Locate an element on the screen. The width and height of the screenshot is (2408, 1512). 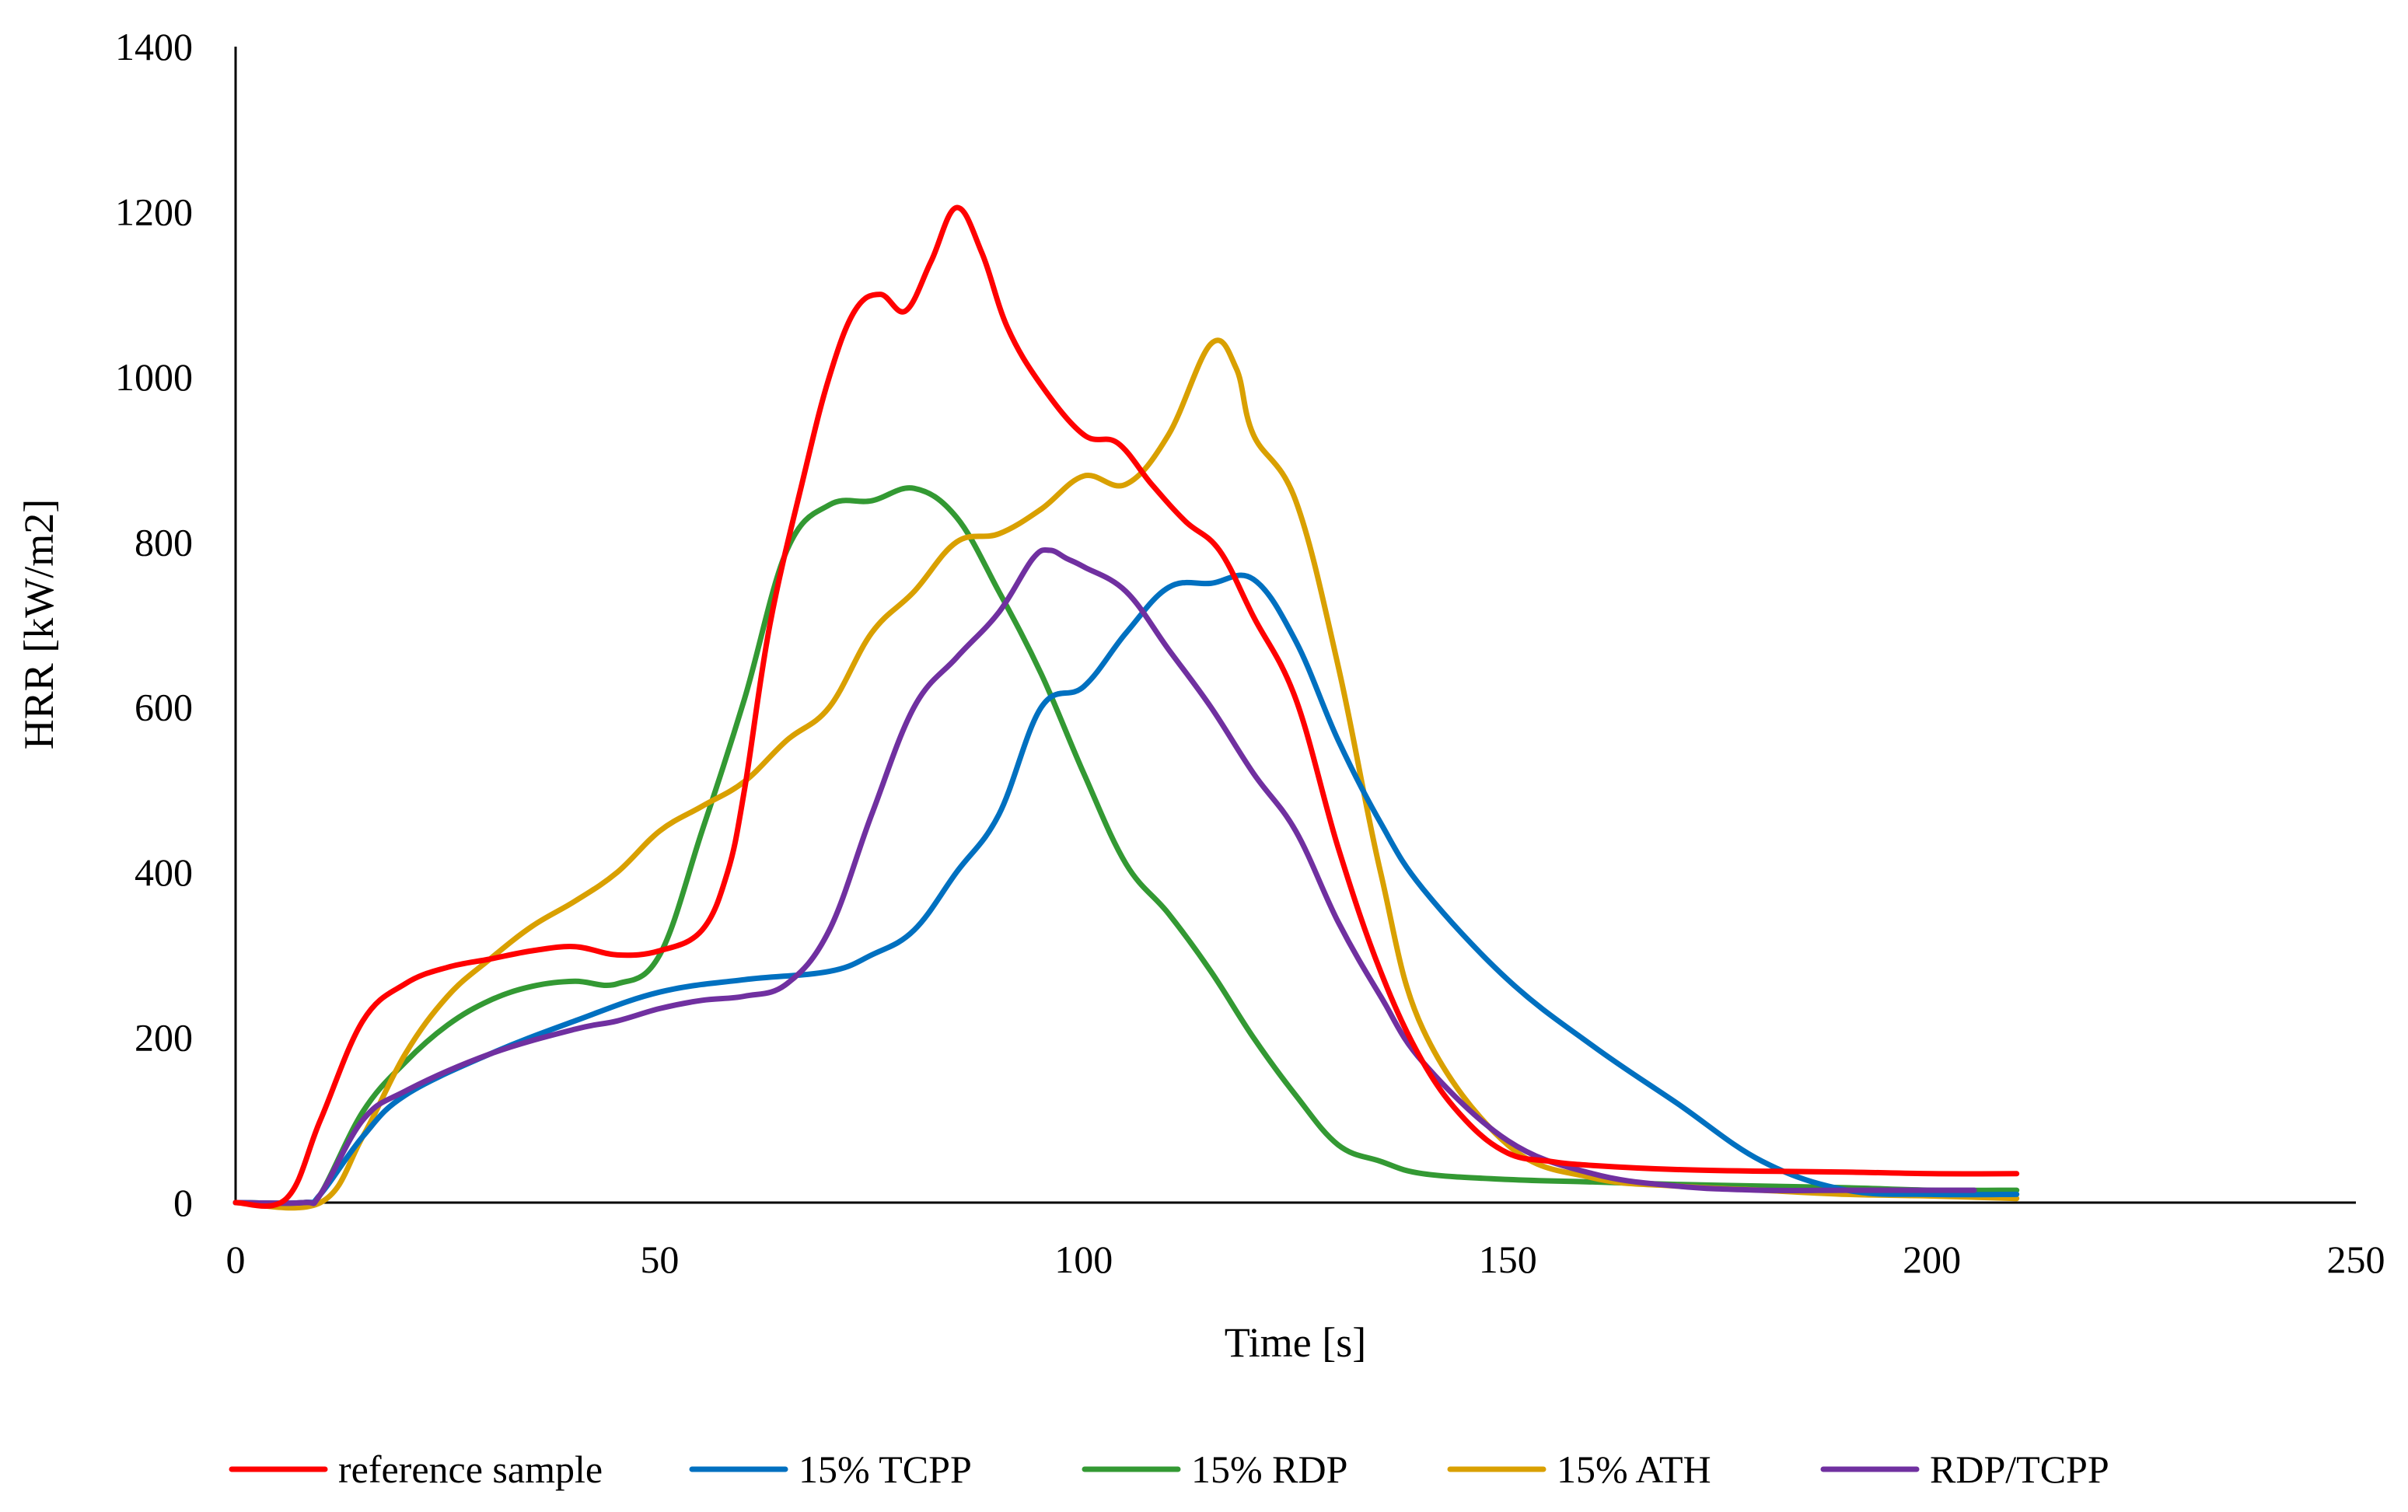
y-tick-label: 1000 is located at coordinates (154, 377).